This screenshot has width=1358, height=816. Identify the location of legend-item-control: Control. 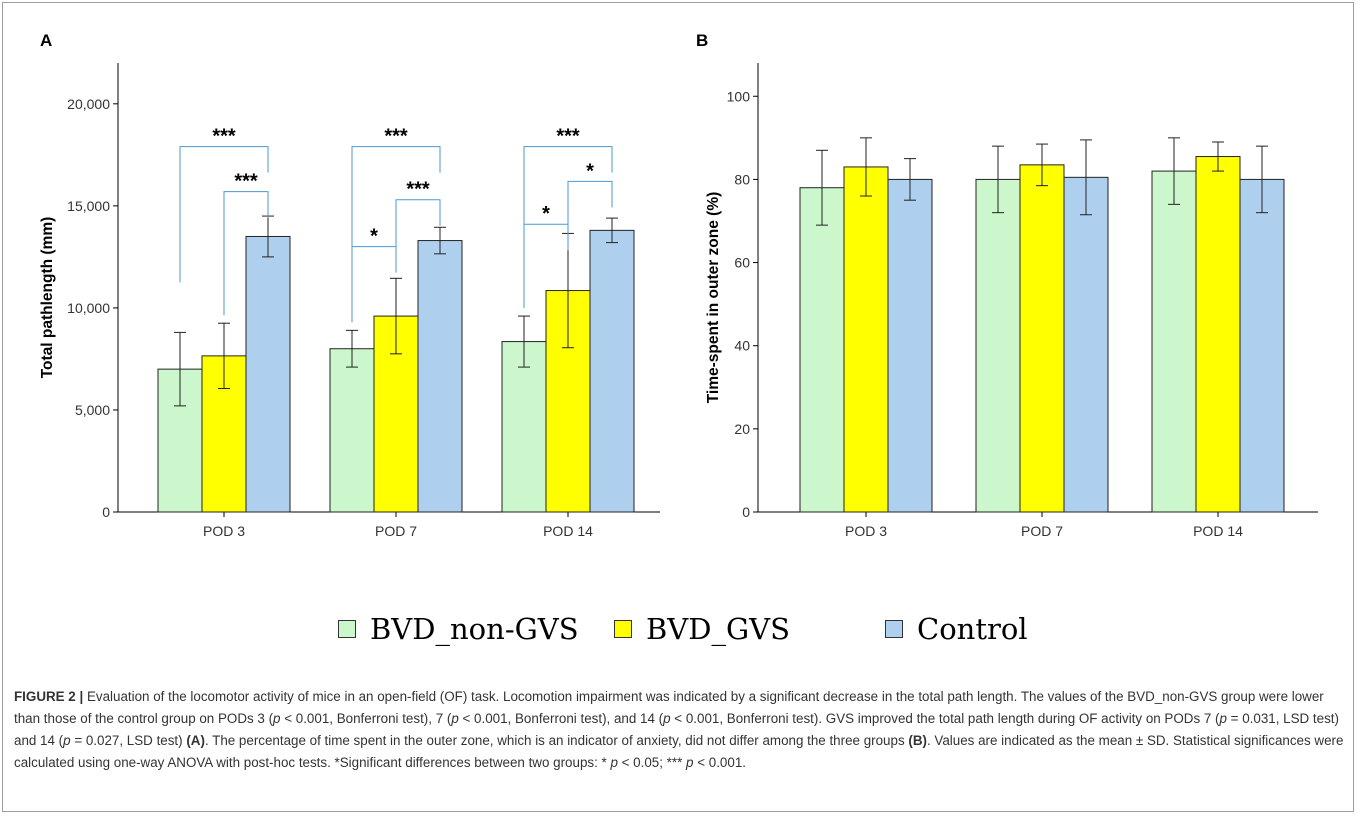
(956, 629).